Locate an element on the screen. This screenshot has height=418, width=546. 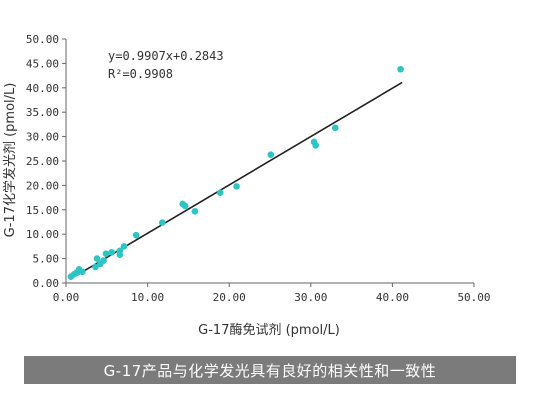
r-squared-label: R²=0.9908 is located at coordinates (140, 74).